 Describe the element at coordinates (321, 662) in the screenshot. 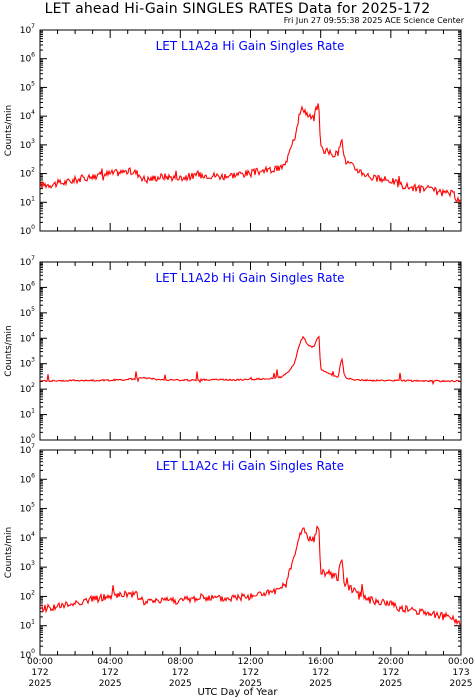

I see `x-tick-label: 16:00` at that location.